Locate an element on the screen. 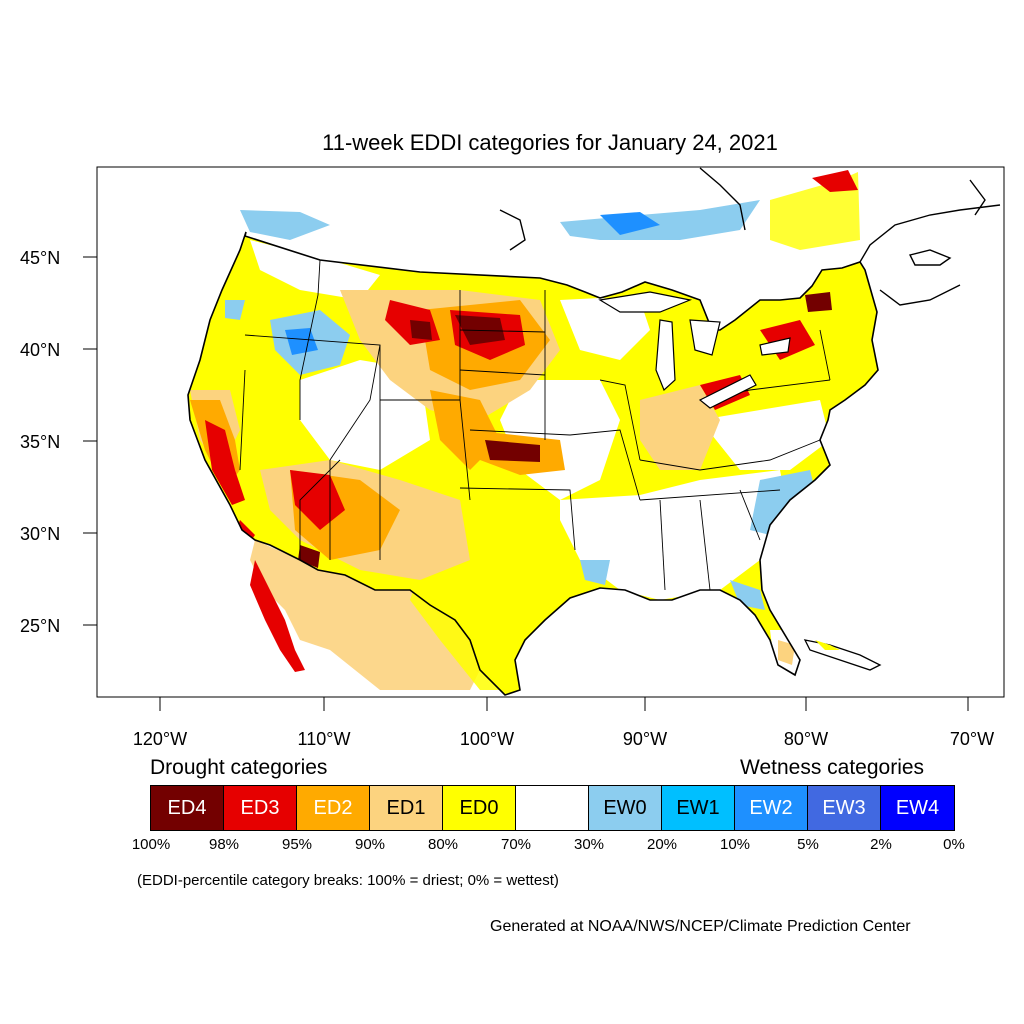 The width and height of the screenshot is (1024, 1024). legend-box-ew3: EW3 is located at coordinates (844, 808).